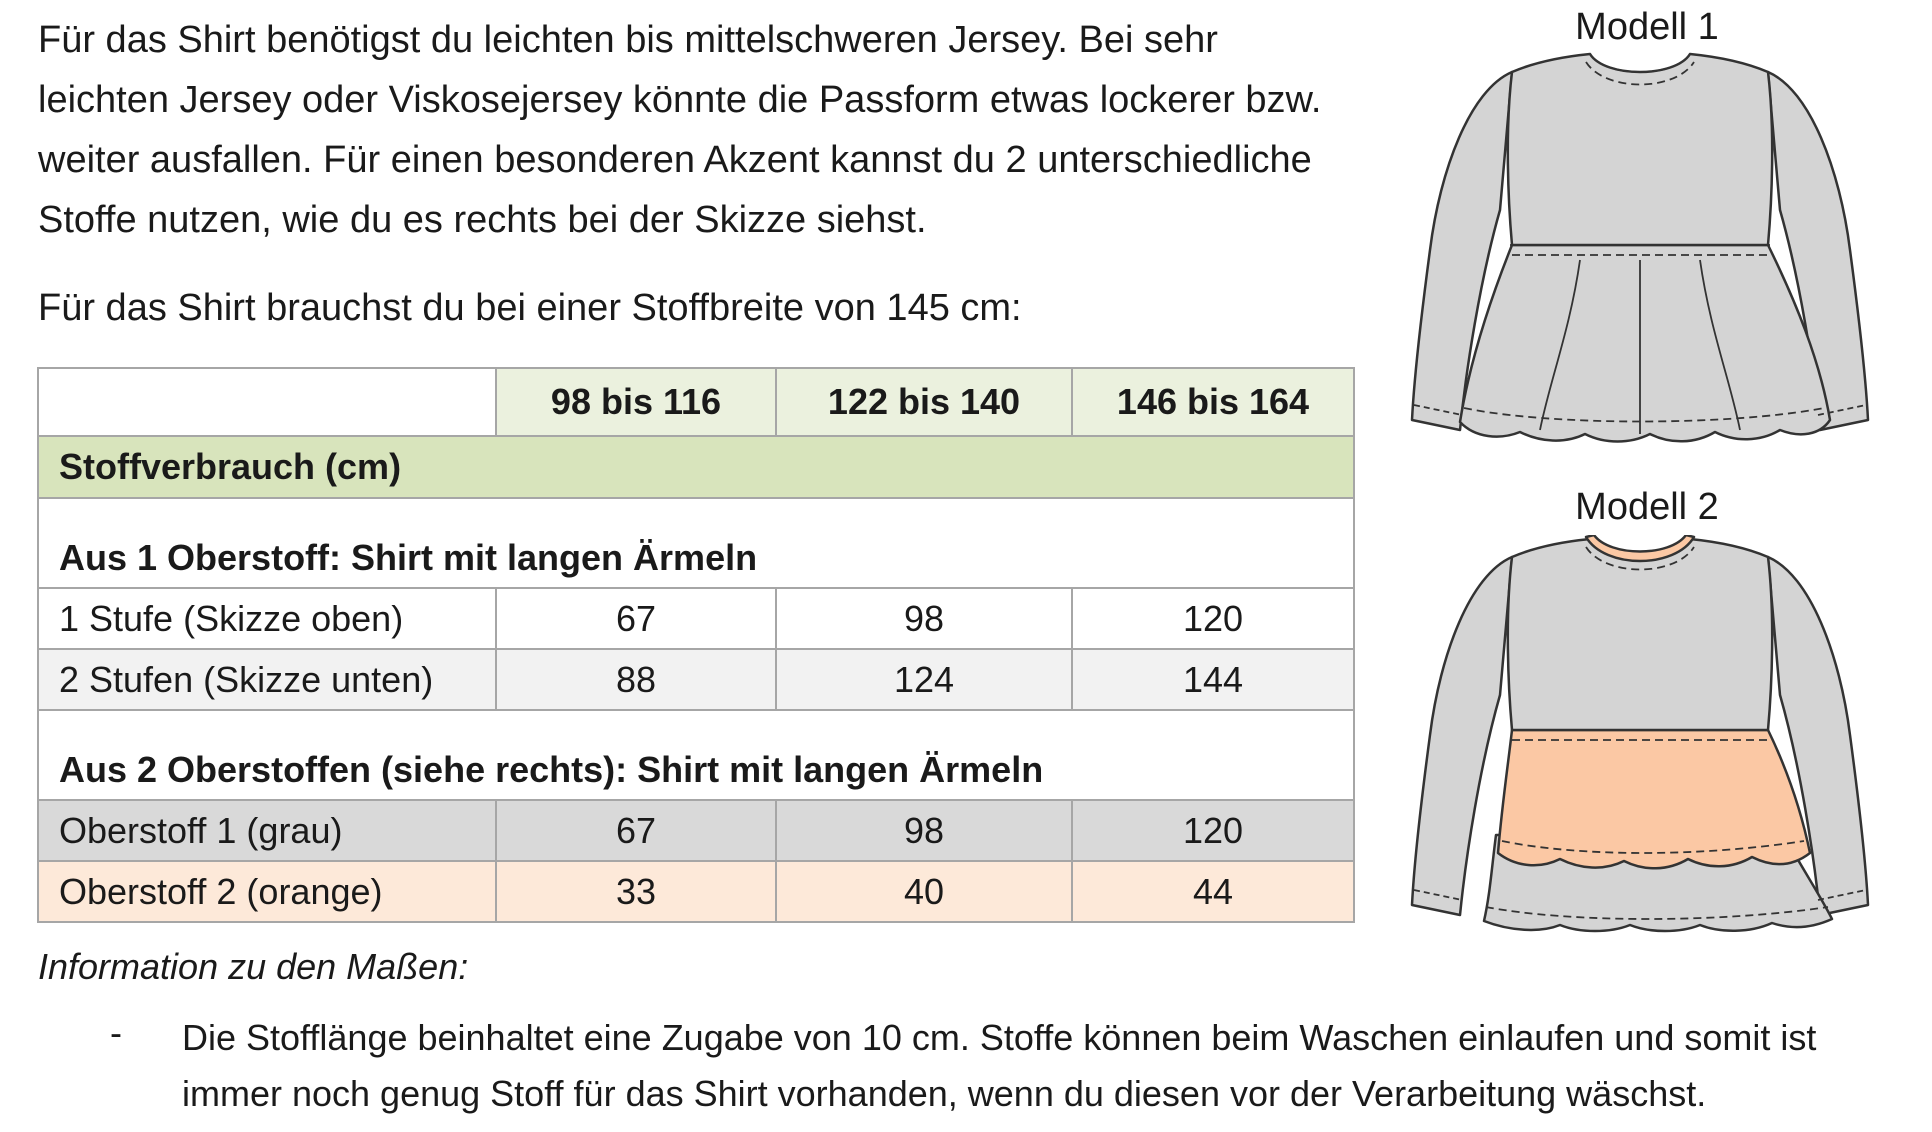 The width and height of the screenshot is (1932, 1132). What do you see at coordinates (636, 402) in the screenshot?
I see `header-size-98-116: 98 bis 116` at bounding box center [636, 402].